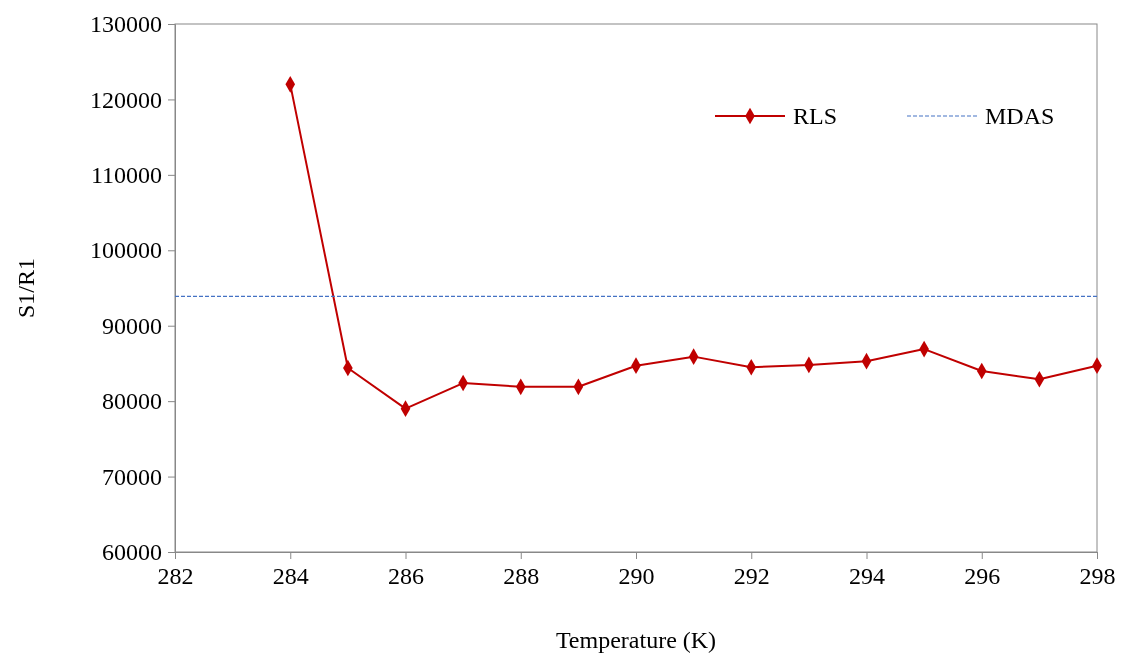  I want to click on x-tick-label: 288, so click(521, 576).